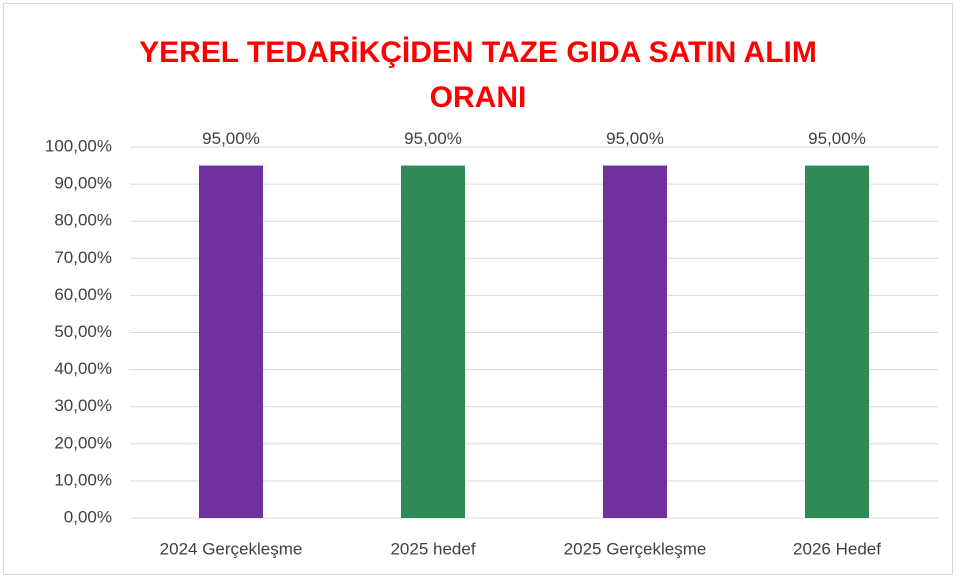  What do you see at coordinates (83, 479) in the screenshot?
I see `y-tick-label: 10,00%` at bounding box center [83, 479].